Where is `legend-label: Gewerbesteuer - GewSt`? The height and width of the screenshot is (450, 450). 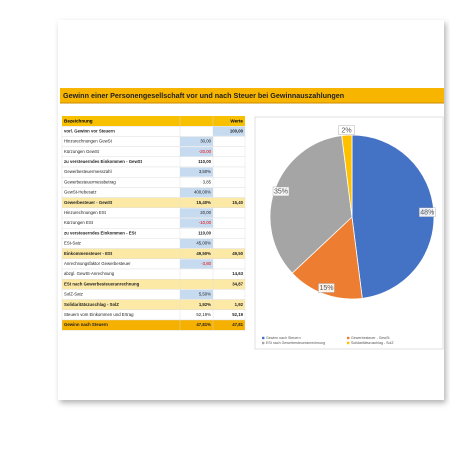 legend-label: Gewerbesteuer - GewSt is located at coordinates (370, 338).